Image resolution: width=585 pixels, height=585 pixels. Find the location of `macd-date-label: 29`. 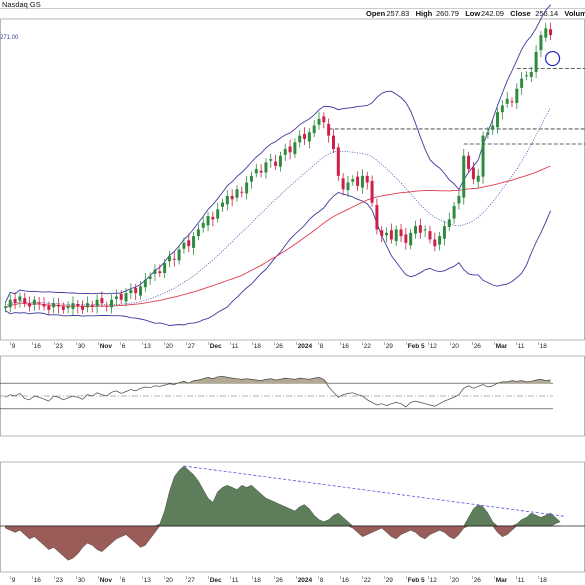

macd-date-label: 29 is located at coordinates (390, 580).